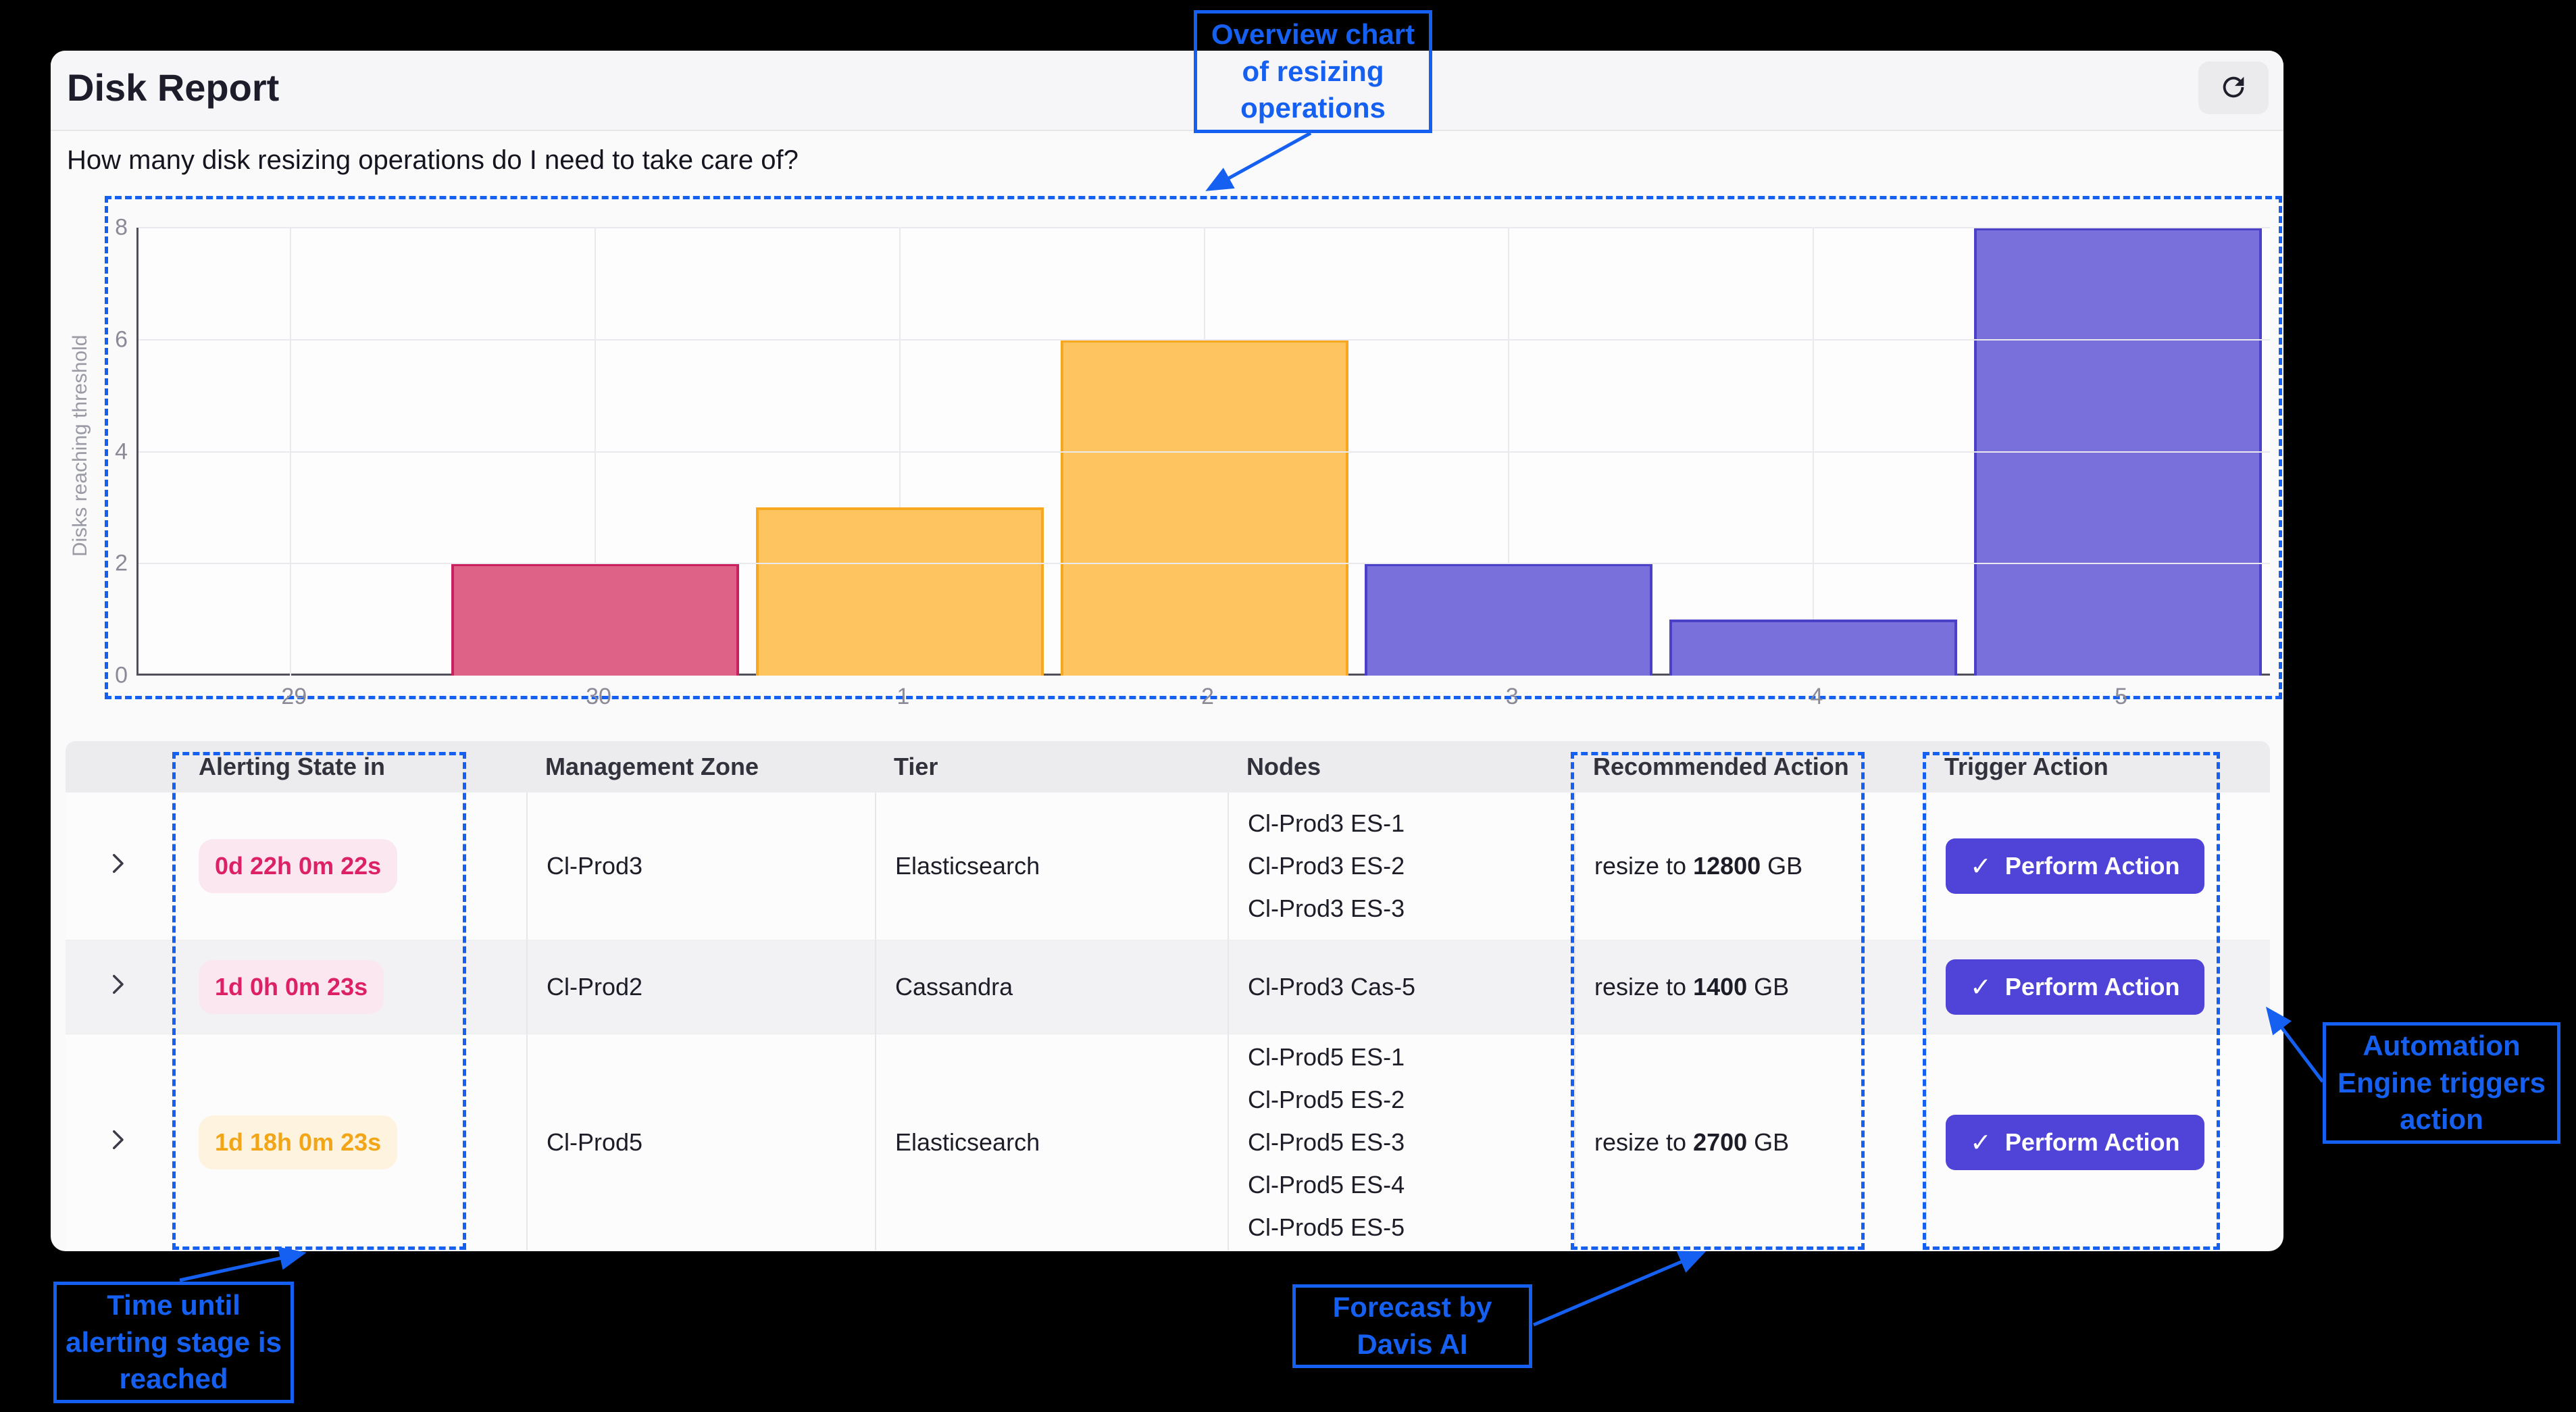 This screenshot has height=1412, width=2576. Describe the element at coordinates (80, 445) in the screenshot. I see `y-axis-title: Disks reaching threshold` at that location.